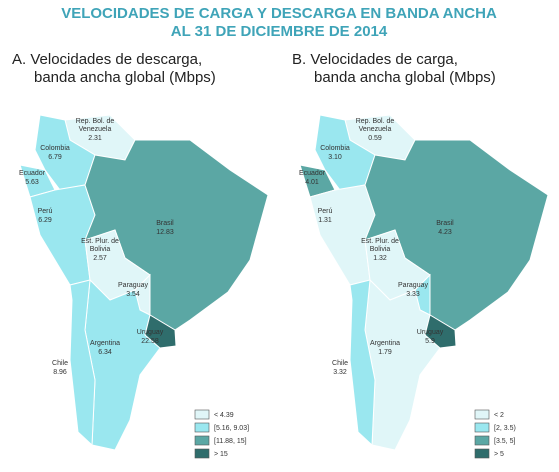  What do you see at coordinates (430, 341) in the screenshot?
I see `country-value: 5.9` at bounding box center [430, 341].